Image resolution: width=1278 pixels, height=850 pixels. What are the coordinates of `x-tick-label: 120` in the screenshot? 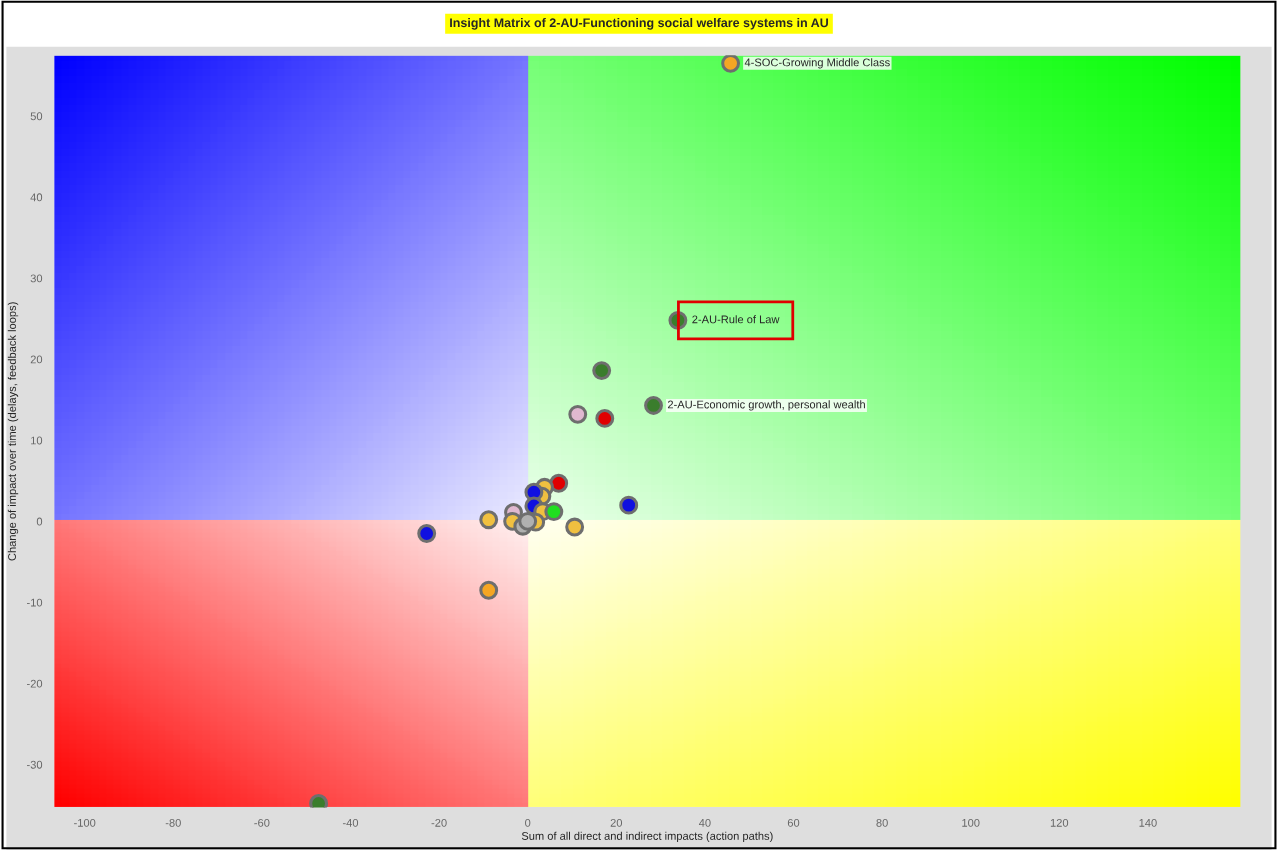 It's located at (1059, 822).